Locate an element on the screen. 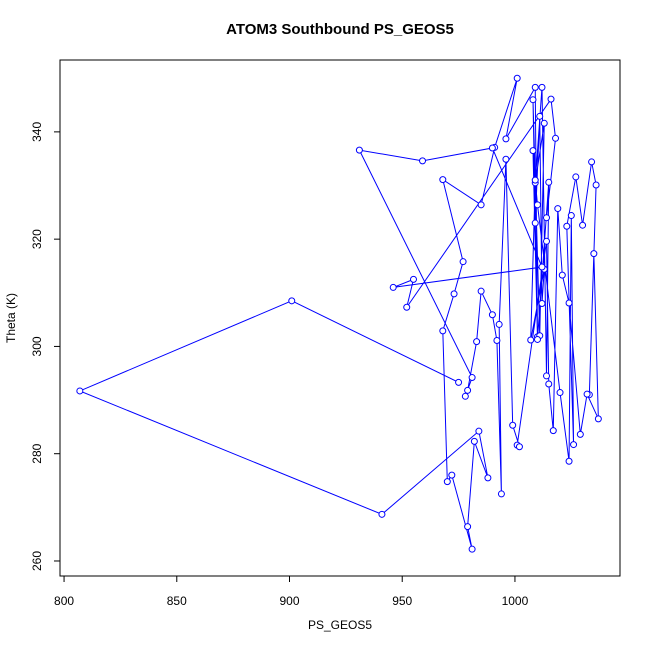 This screenshot has height=650, width=650. chart-title: ATOM3 Southbound PS_GEOS5 is located at coordinates (340, 29).